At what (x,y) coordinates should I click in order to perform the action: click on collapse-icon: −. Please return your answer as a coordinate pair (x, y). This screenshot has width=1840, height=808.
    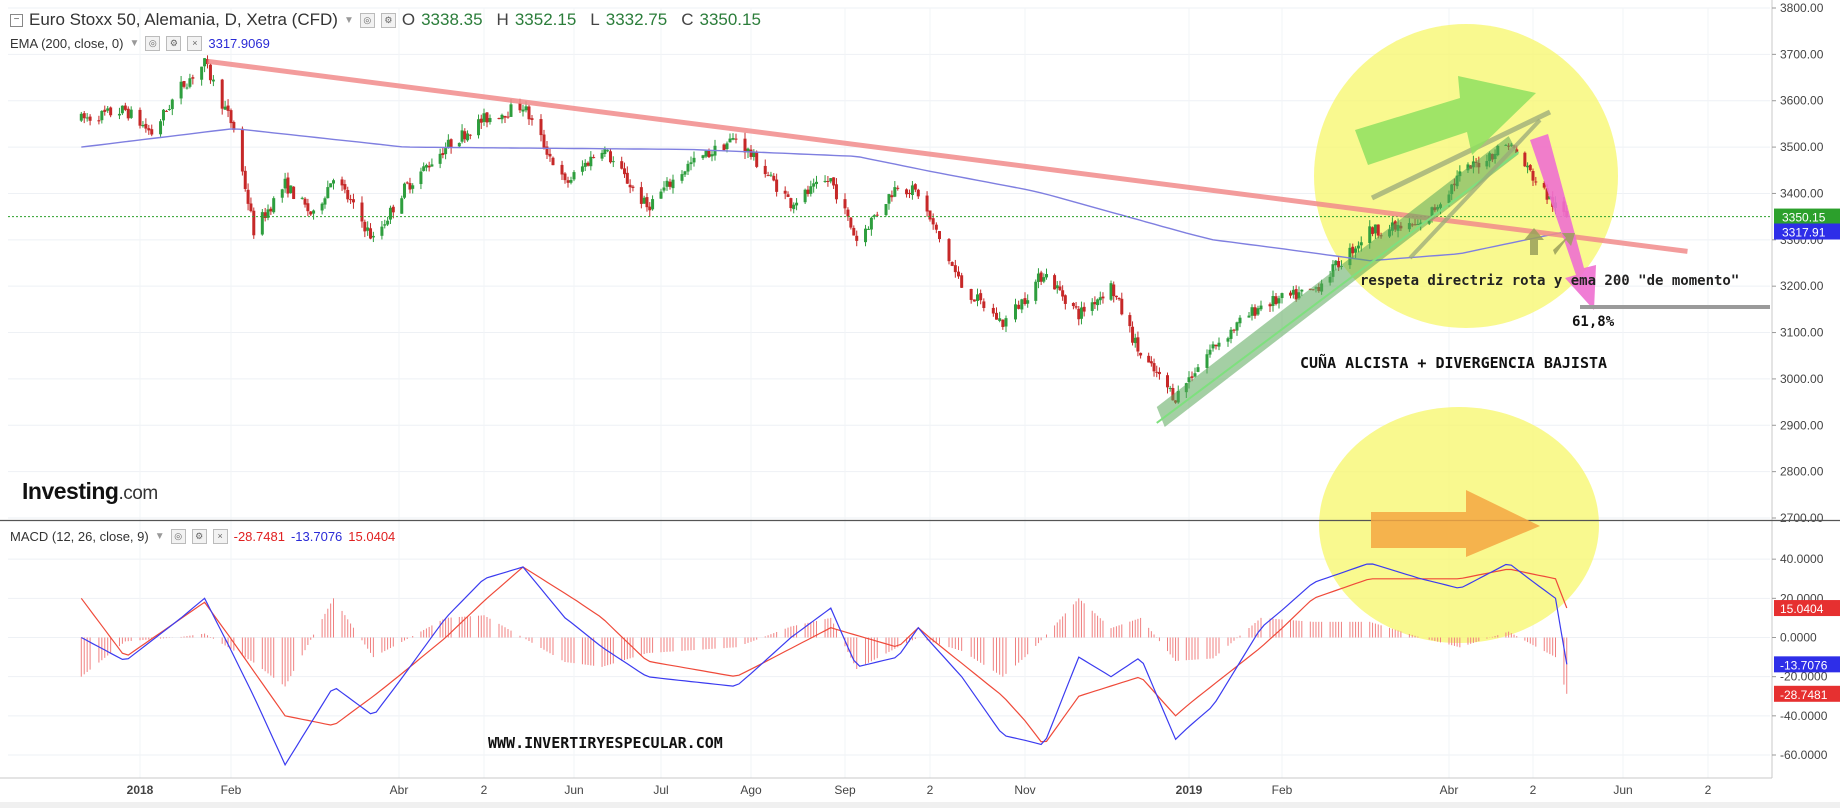
    Looking at the image, I should click on (16, 20).